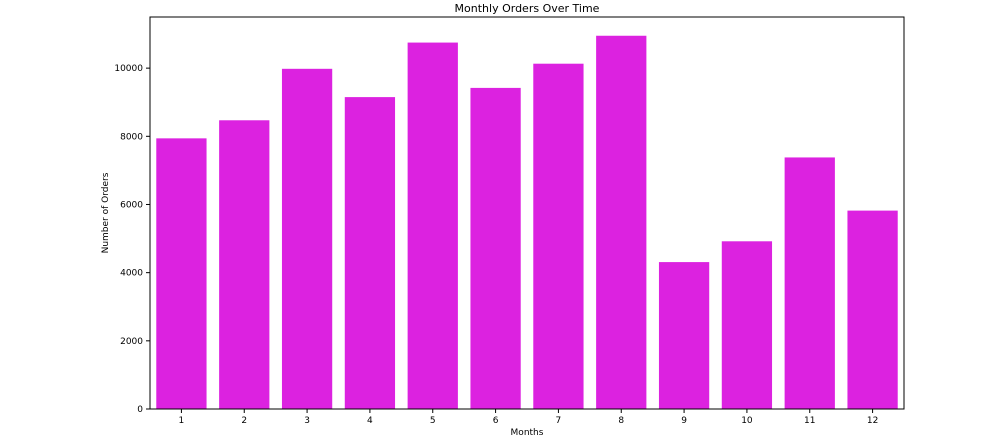  Describe the element at coordinates (128, 69) in the screenshot. I see `y-tick-label: 10000` at that location.